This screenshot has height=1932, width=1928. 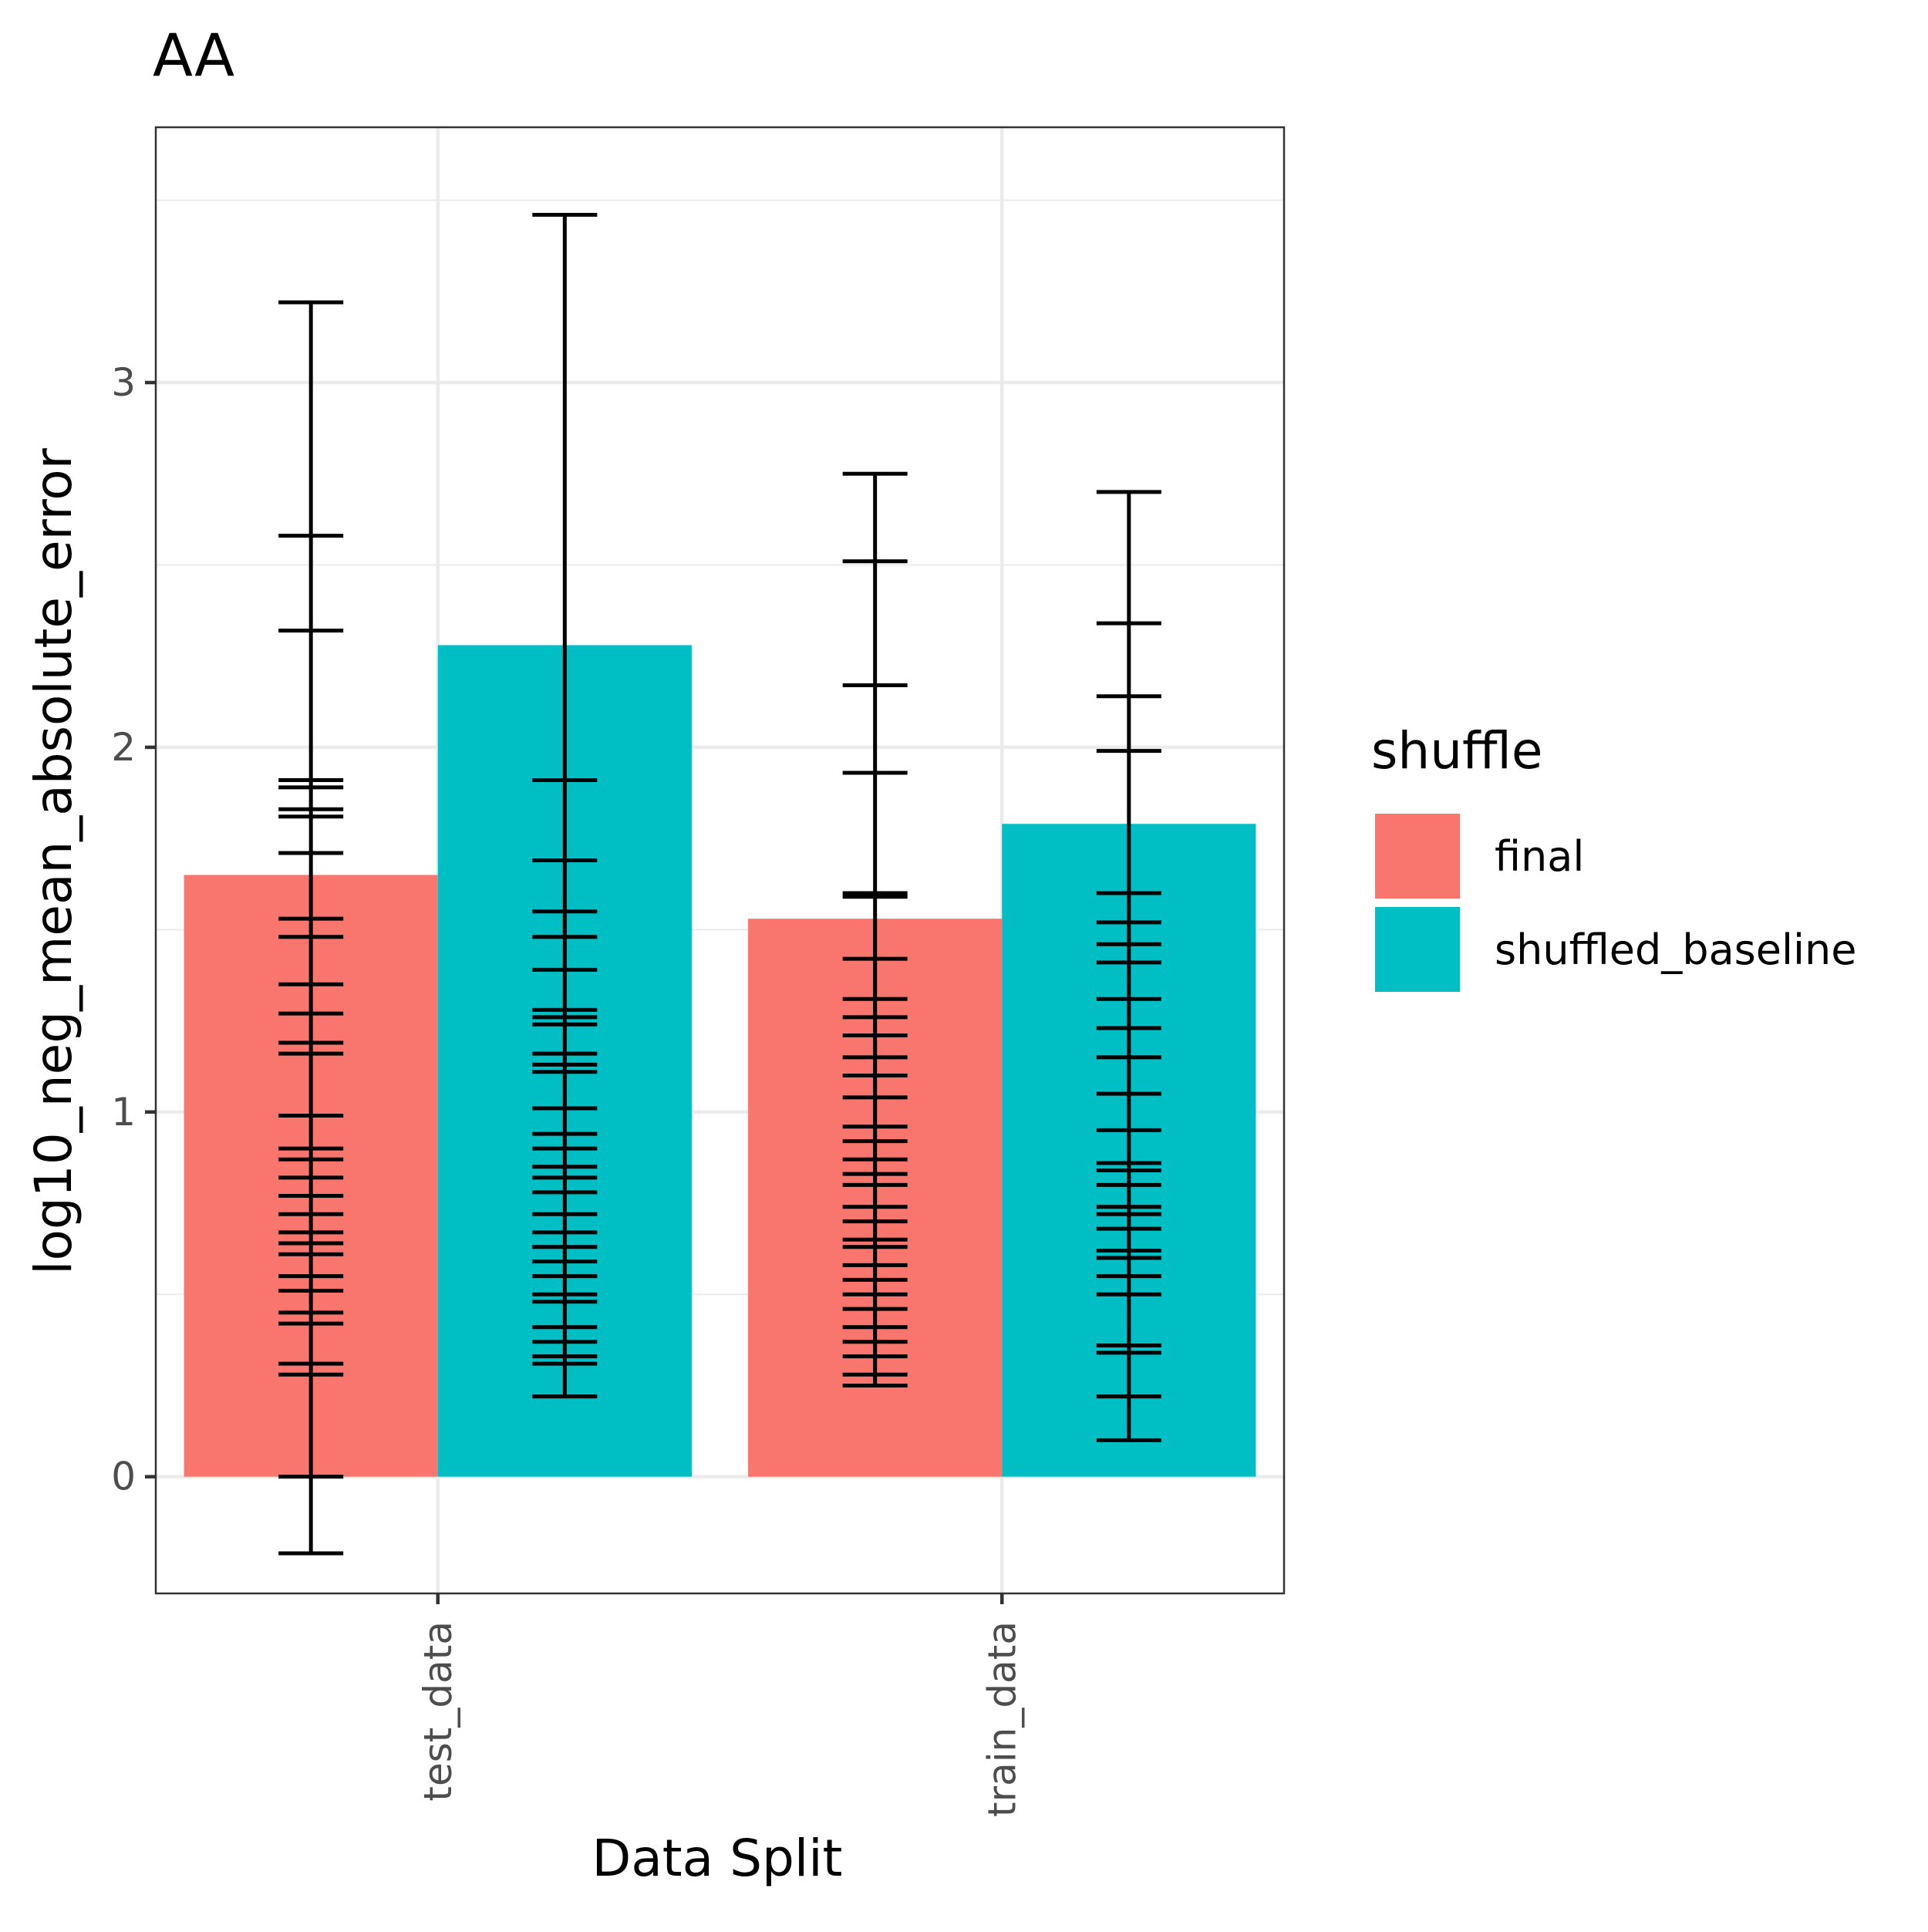 What do you see at coordinates (124, 1477) in the screenshot?
I see `y-tick-label: 0` at bounding box center [124, 1477].